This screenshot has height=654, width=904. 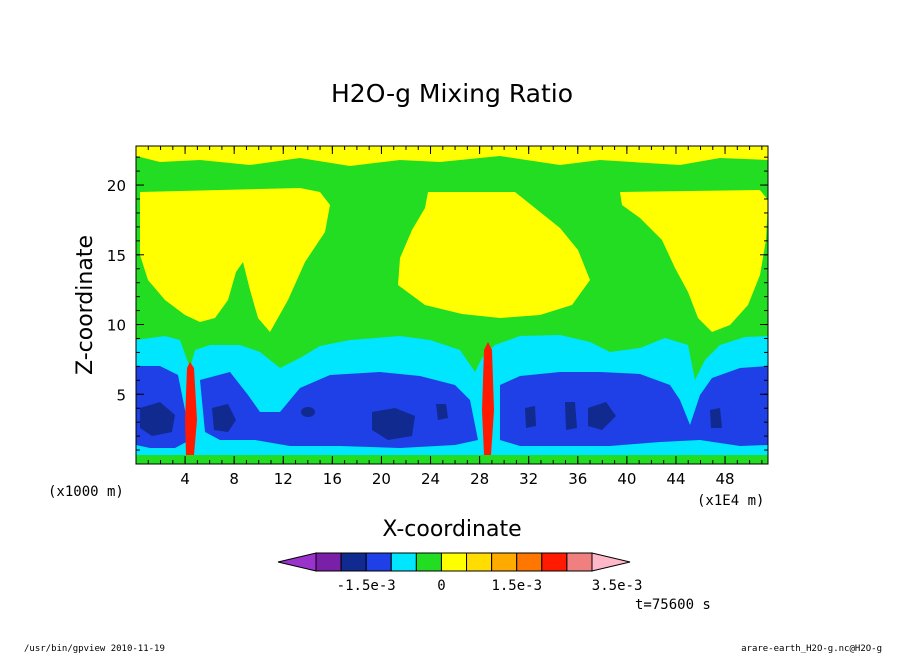 What do you see at coordinates (234, 479) in the screenshot?
I see `x-tick-label: 8` at bounding box center [234, 479].